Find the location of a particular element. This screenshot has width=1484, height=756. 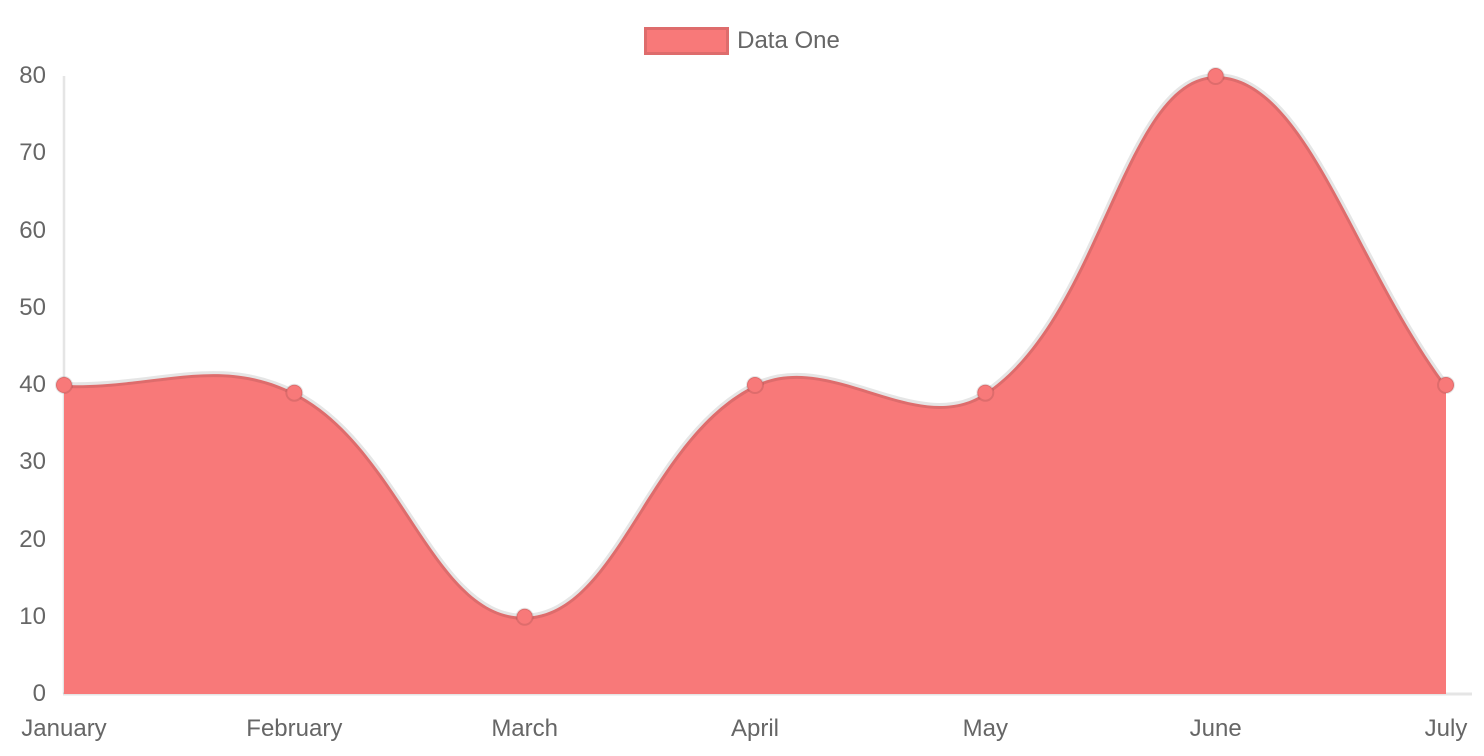

legend-item-data-one: Data One is located at coordinates (742, 41).